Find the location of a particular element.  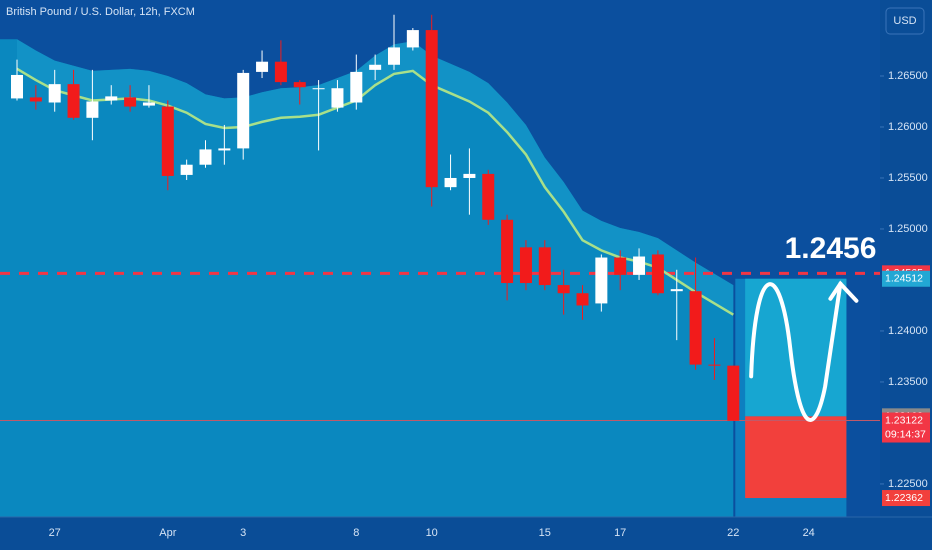

y-tick-label: 1.25500 is located at coordinates (908, 178).